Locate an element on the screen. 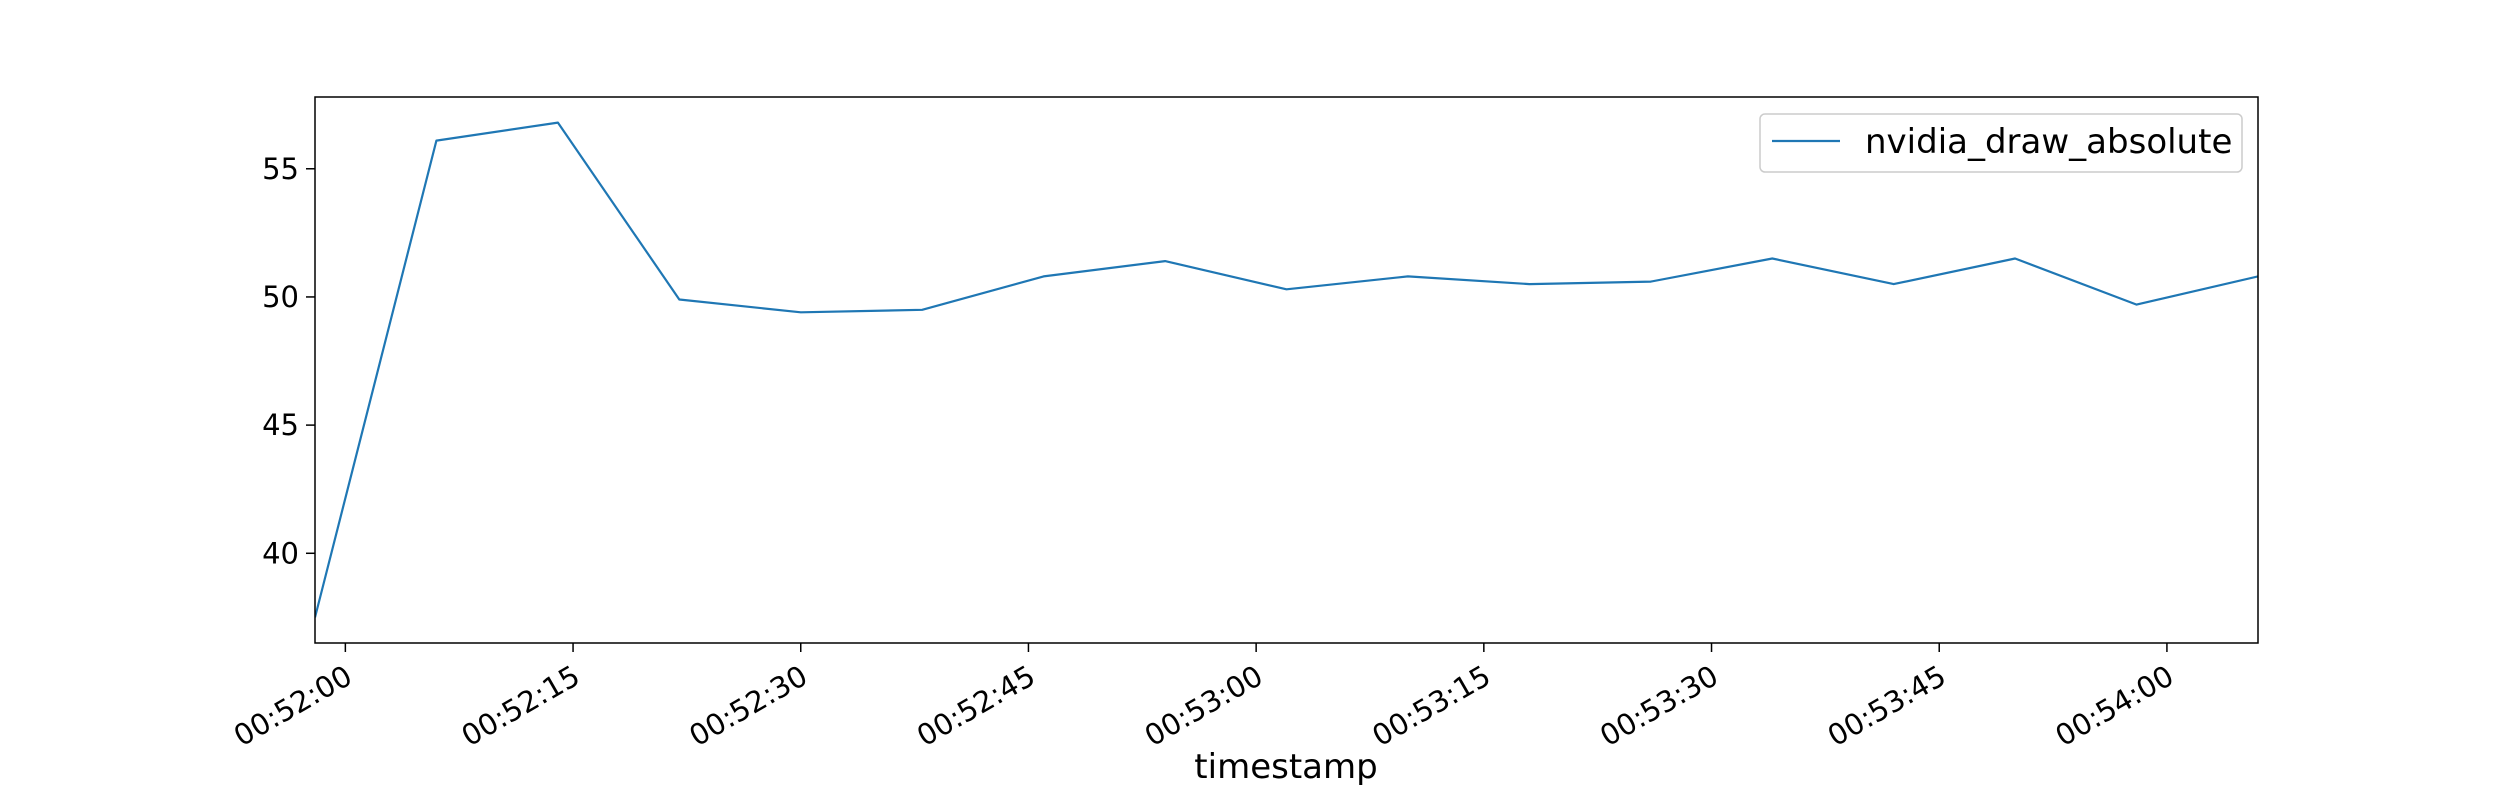 This screenshot has width=2500, height=800. y-tick-label-55: 55 is located at coordinates (280, 169).